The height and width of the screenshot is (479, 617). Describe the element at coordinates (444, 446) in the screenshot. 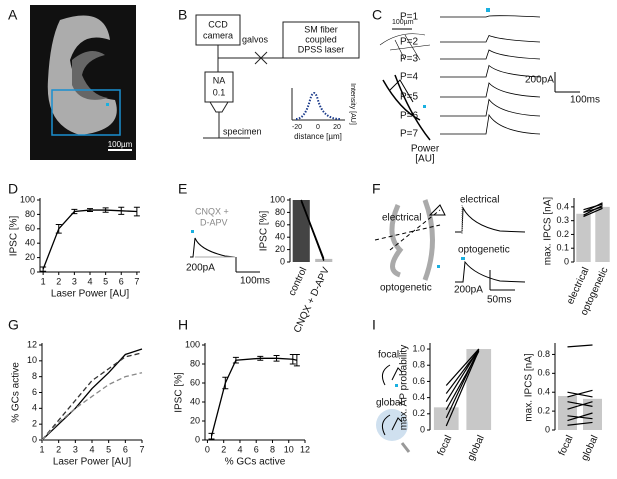

I see `x-tick-label: focal` at that location.